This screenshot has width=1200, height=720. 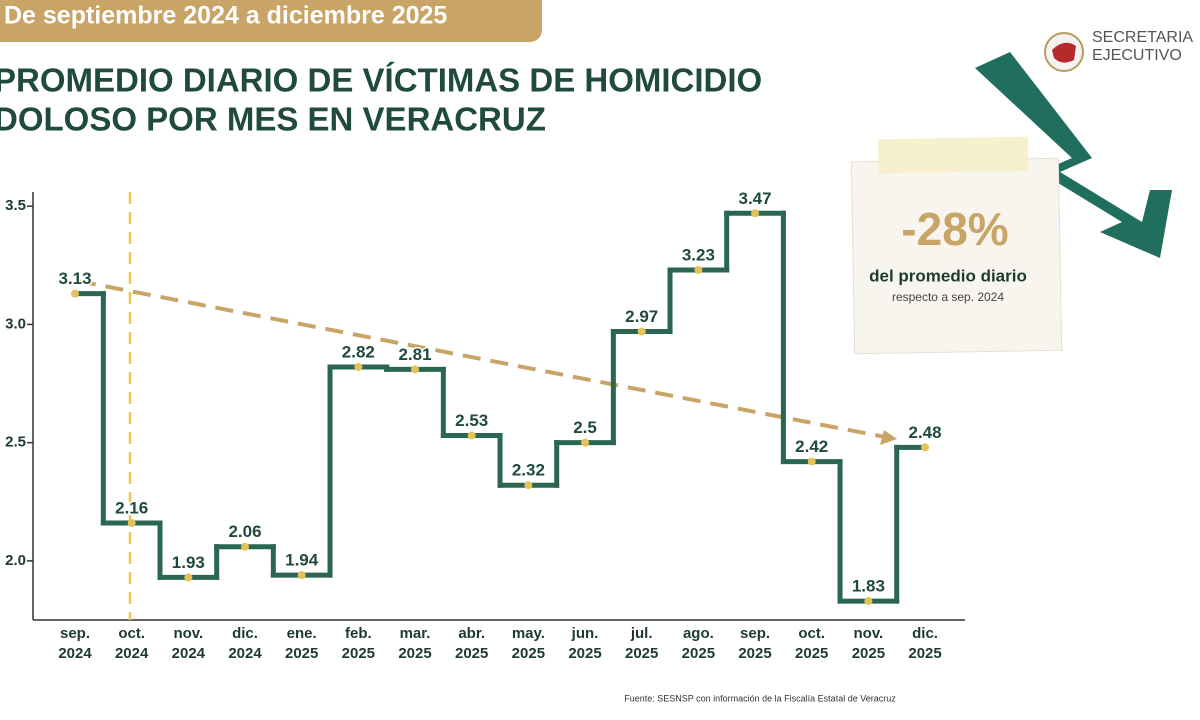 What do you see at coordinates (954, 229) in the screenshot?
I see `annotation-value: -28%` at bounding box center [954, 229].